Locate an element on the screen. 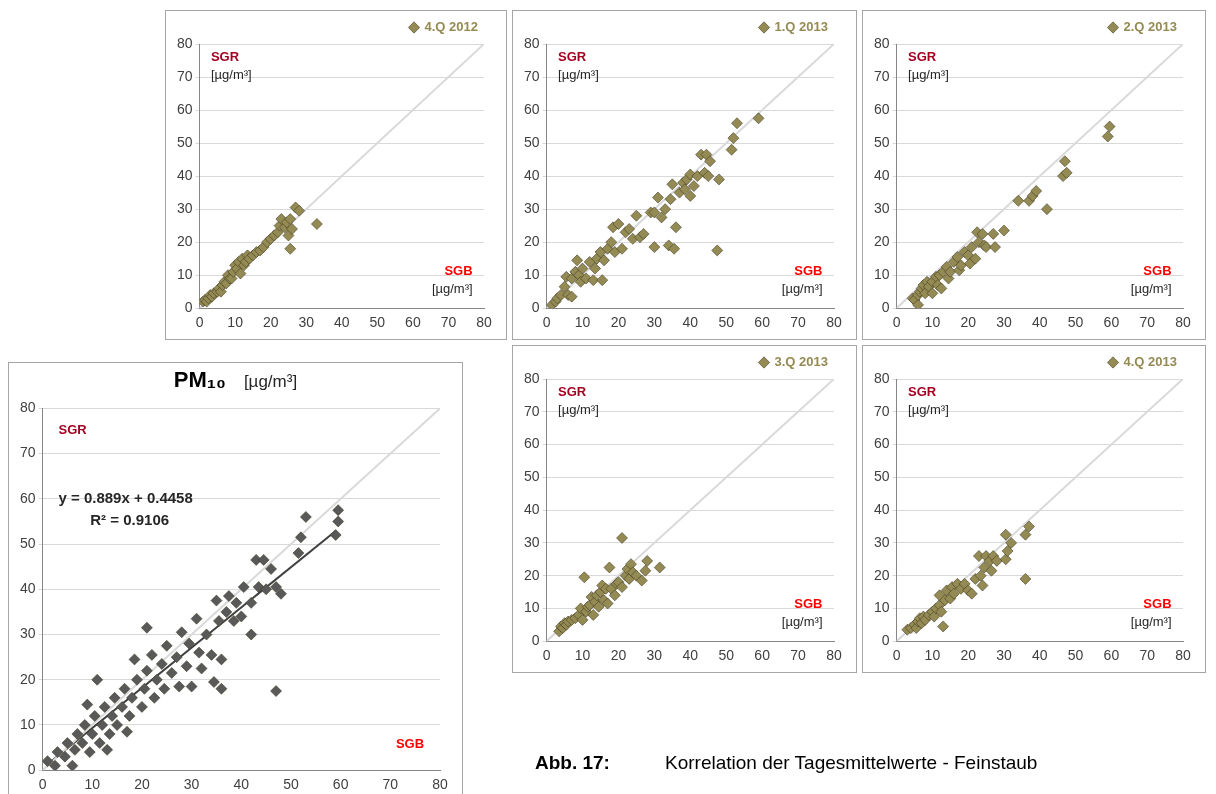  chart-title: PM₁₀ is located at coordinates (199, 379).